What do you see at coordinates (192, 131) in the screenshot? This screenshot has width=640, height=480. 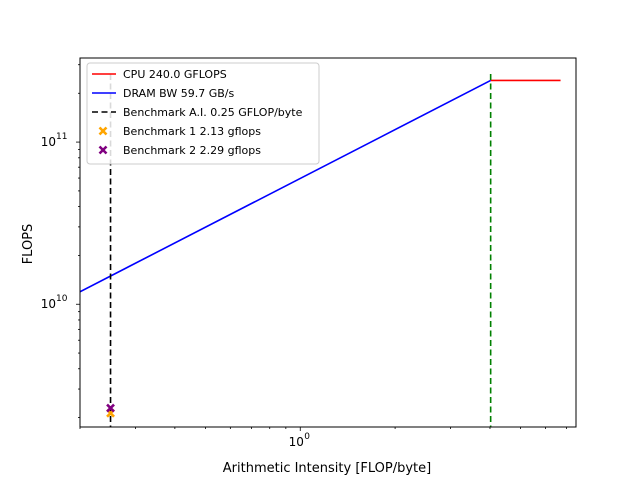 I see `legend-label: Benchmark 1 2.13 gflops` at bounding box center [192, 131].